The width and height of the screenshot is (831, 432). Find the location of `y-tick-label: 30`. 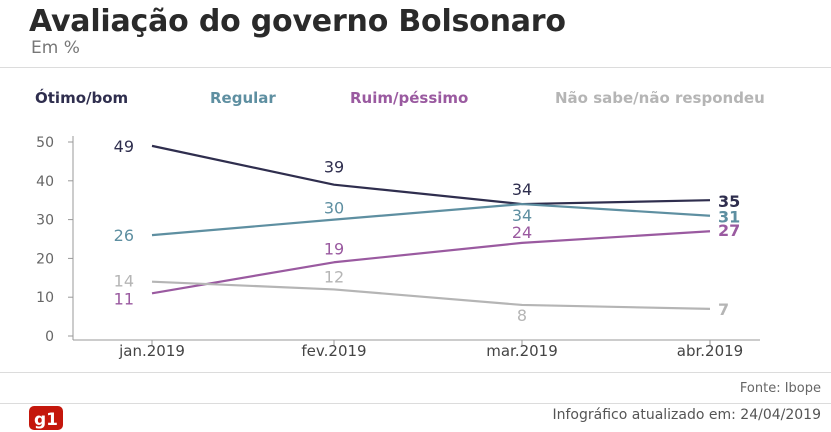

y-tick-label: 30 is located at coordinates (45, 221).